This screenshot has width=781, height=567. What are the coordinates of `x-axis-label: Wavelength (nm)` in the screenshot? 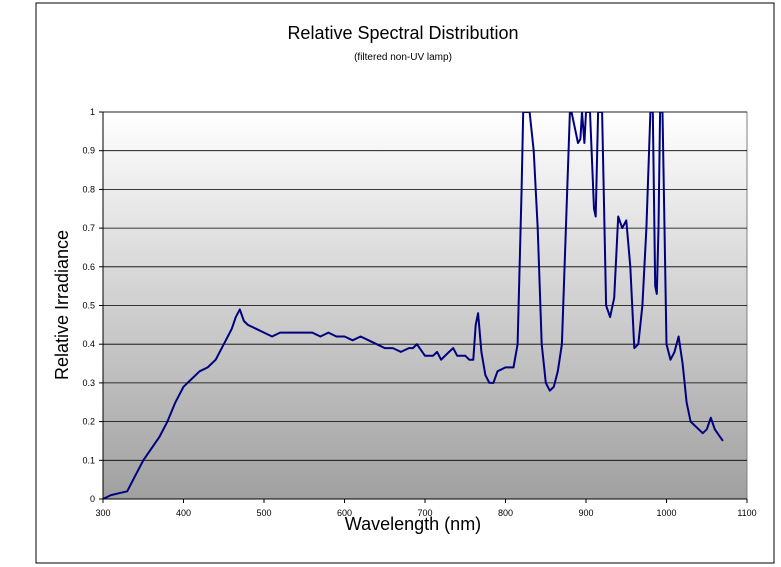 It's located at (413, 524).